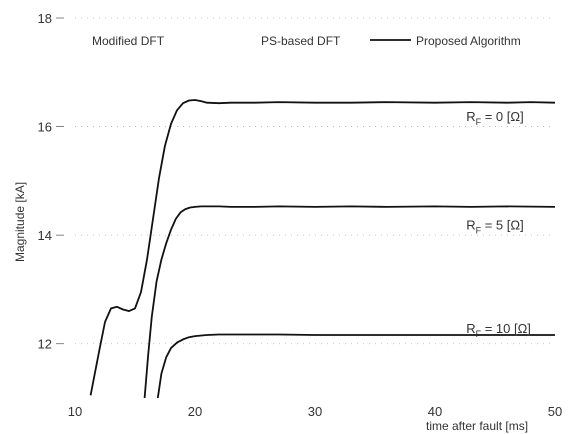 Image resolution: width=571 pixels, height=434 pixels. What do you see at coordinates (555, 411) in the screenshot?
I see `x-tick-label-50: 50` at bounding box center [555, 411].